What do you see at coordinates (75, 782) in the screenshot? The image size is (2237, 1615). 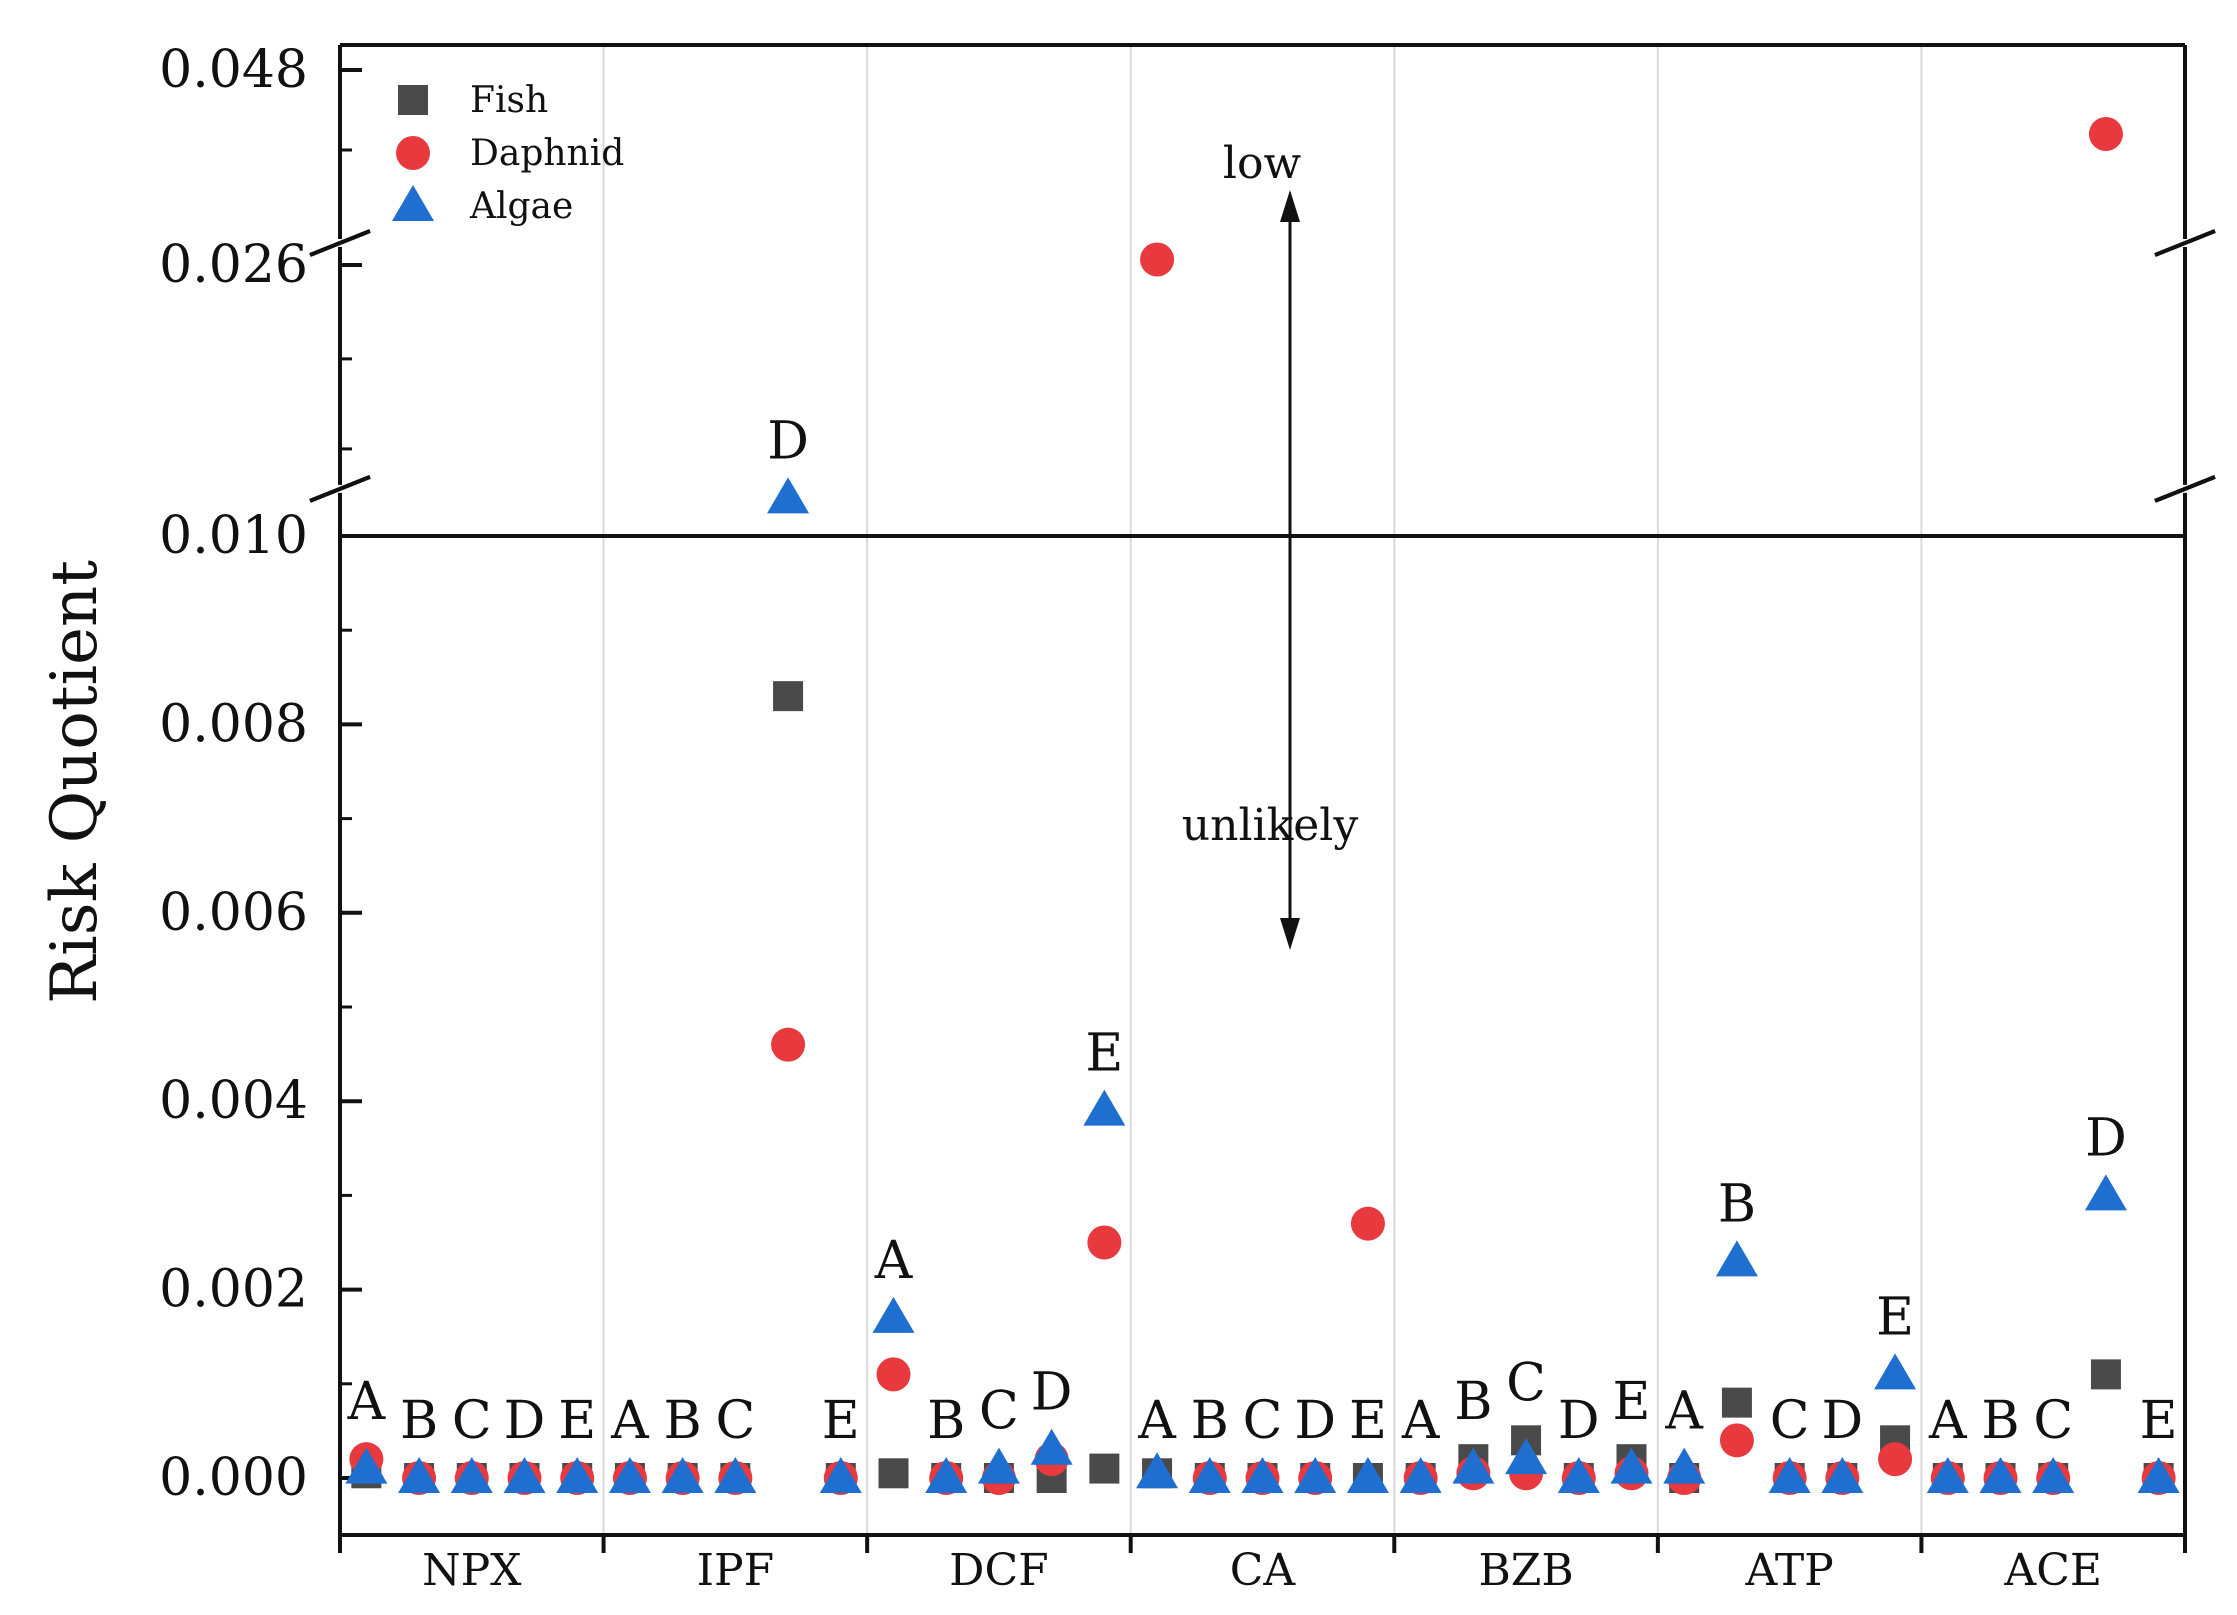 I see `y-axis-label: Risk Quotient` at bounding box center [75, 782].